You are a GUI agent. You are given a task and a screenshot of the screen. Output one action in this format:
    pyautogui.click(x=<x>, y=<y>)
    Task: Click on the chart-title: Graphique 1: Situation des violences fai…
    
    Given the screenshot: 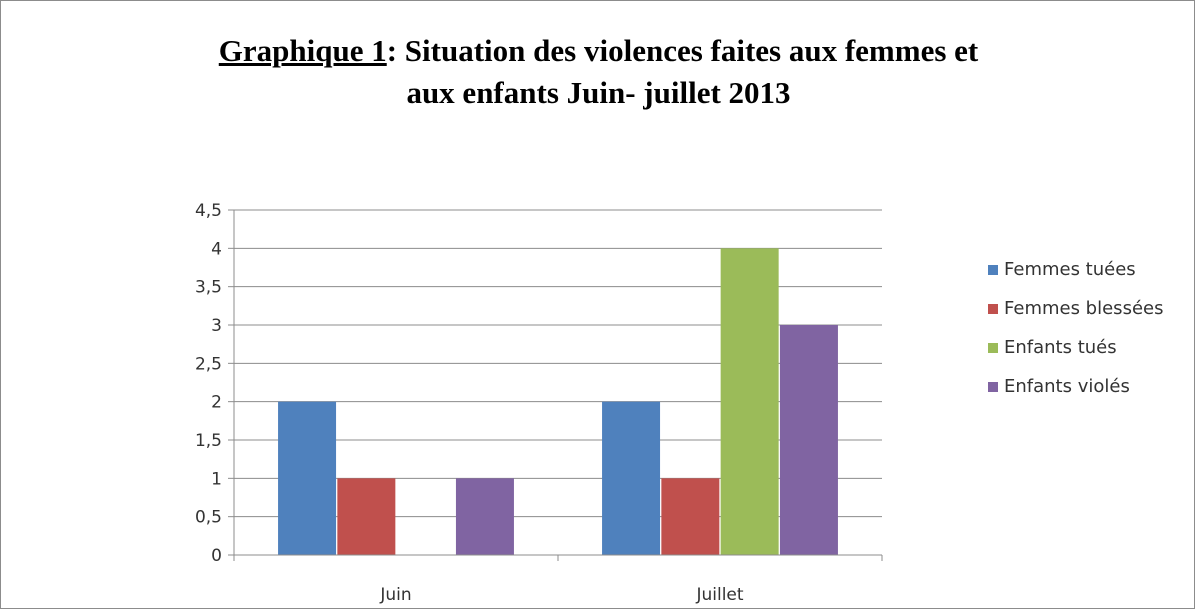 What is the action you would take?
    pyautogui.click(x=598, y=72)
    